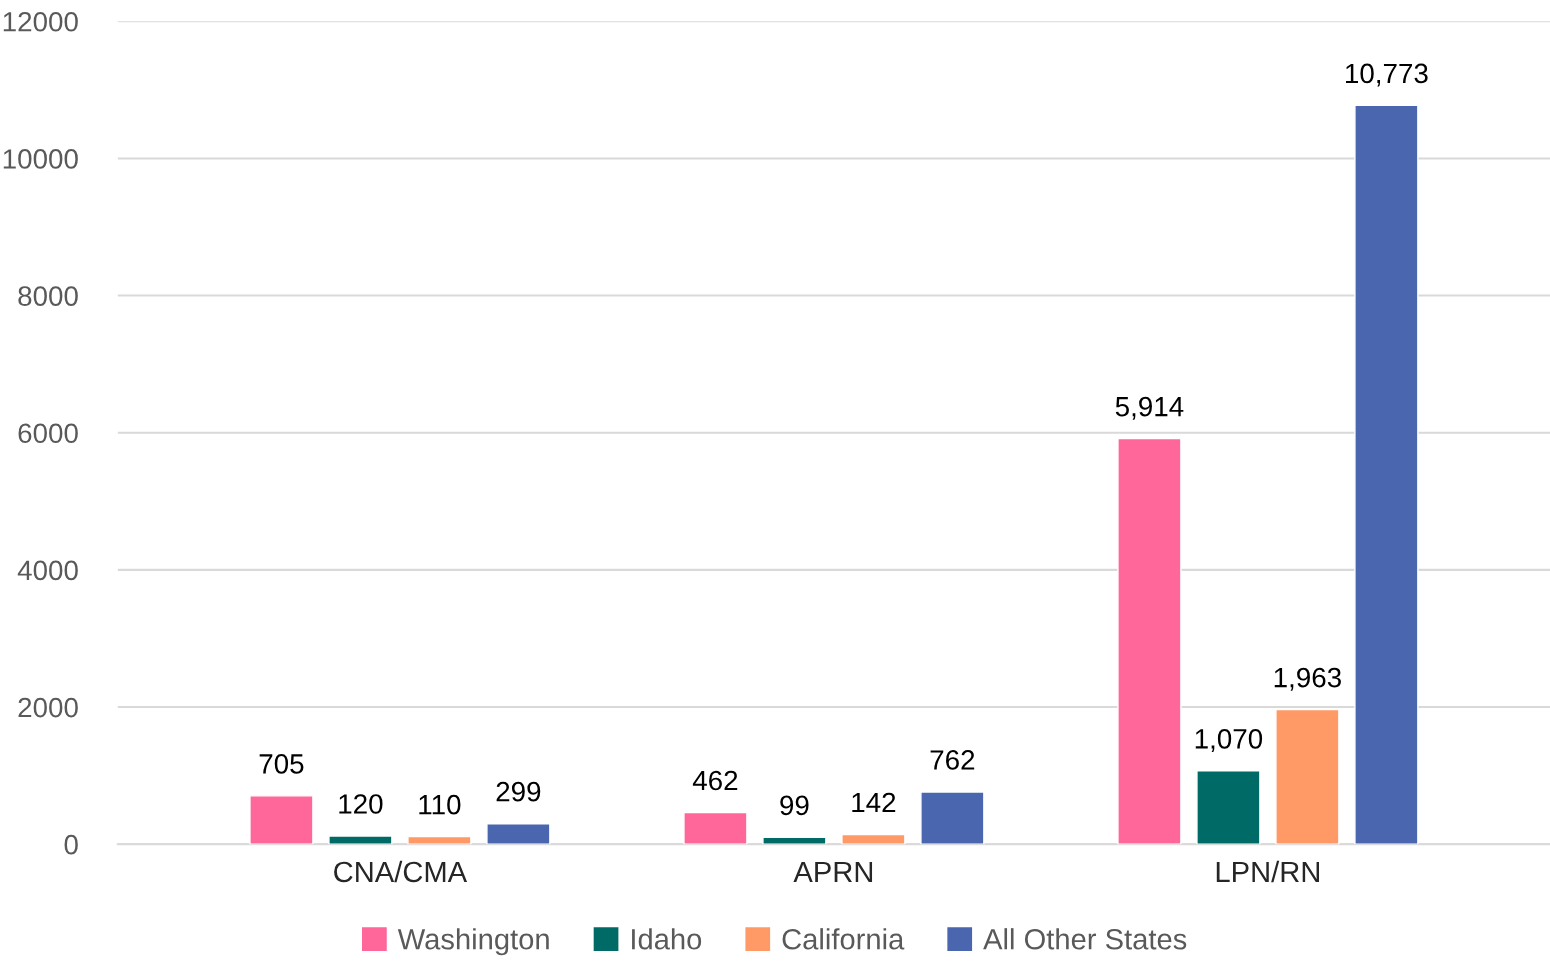 Image resolution: width=1550 pixels, height=967 pixels. What do you see at coordinates (473, 942) in the screenshot?
I see `legend-label: Washington` at bounding box center [473, 942].